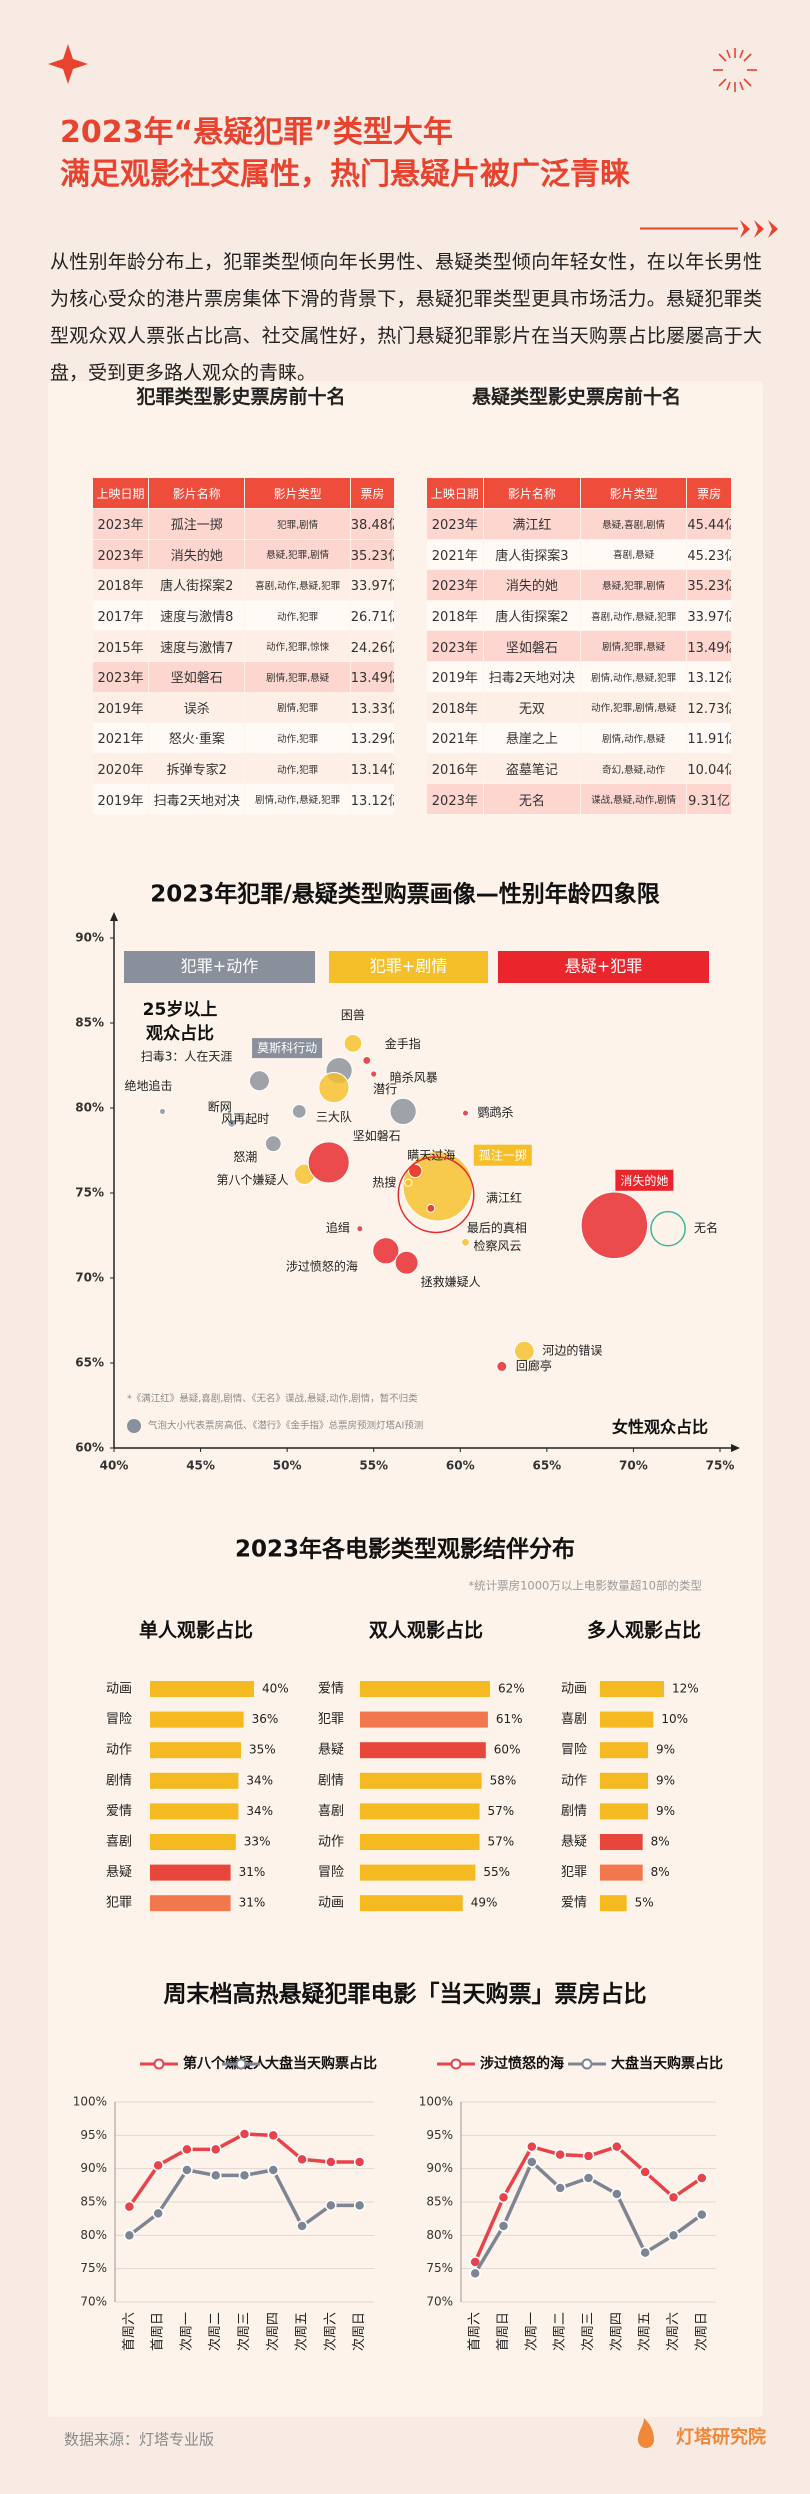 Image resolution: width=810 pixels, height=2494 pixels. I want to click on legend-swatch, so click(408, 967).